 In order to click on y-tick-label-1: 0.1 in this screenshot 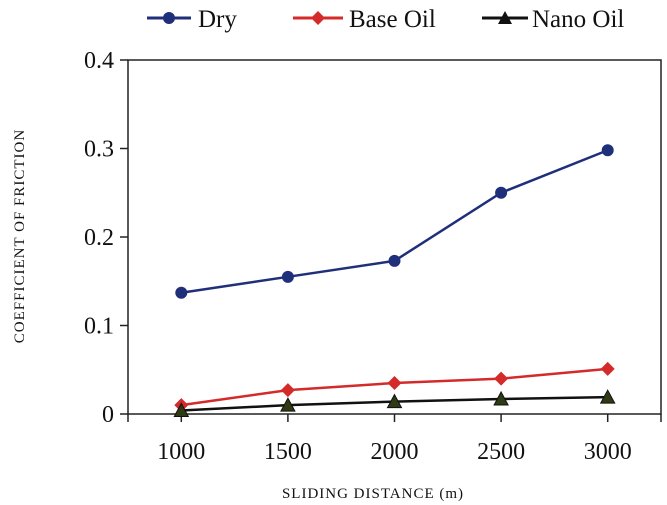, I will do `click(99, 327)`.